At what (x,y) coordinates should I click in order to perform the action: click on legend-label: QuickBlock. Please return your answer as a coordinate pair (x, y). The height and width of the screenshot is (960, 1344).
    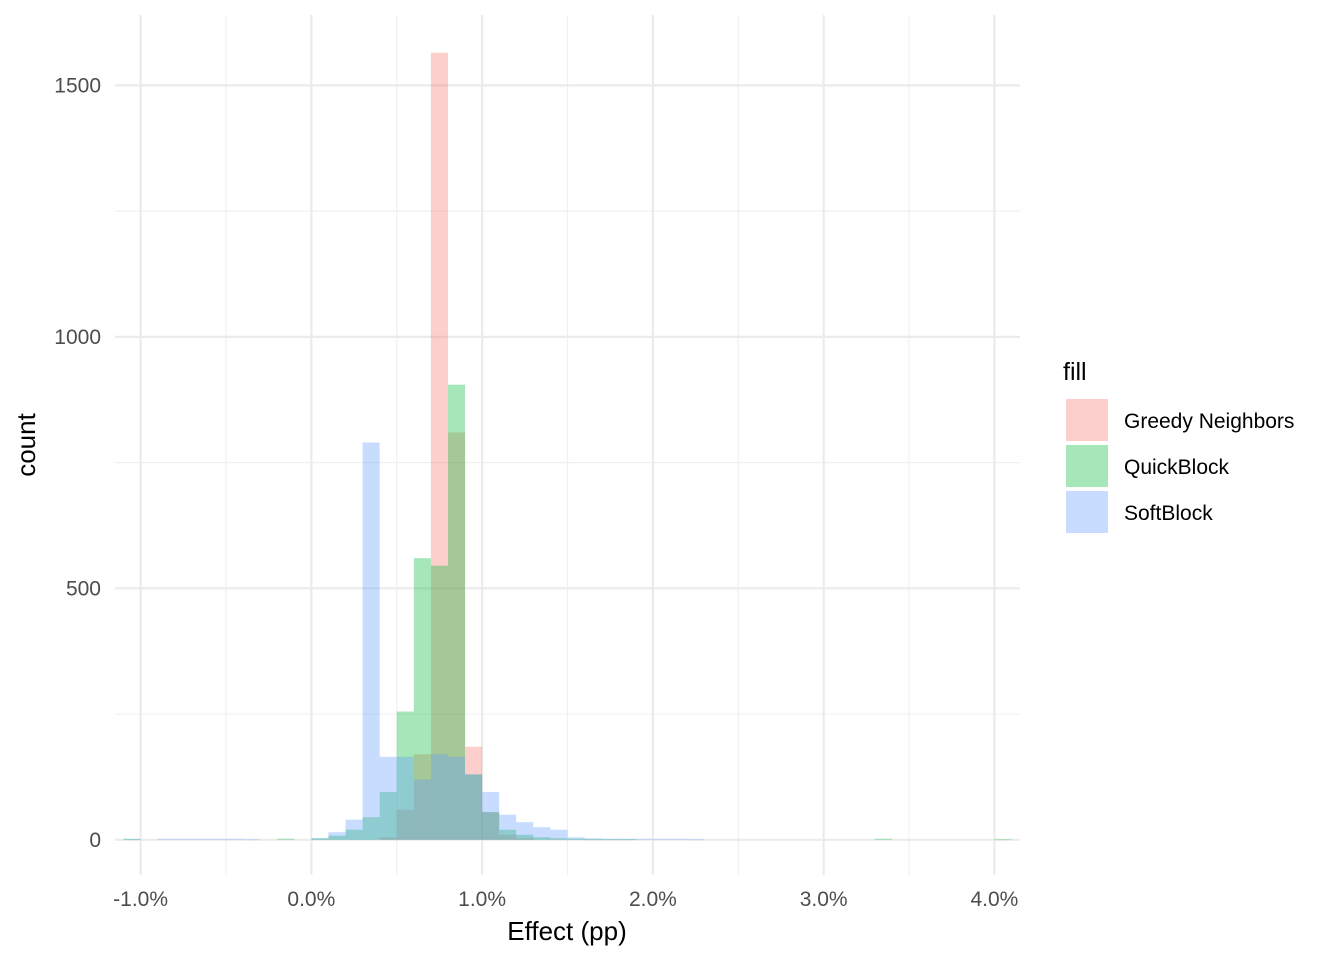
    Looking at the image, I should click on (1177, 467).